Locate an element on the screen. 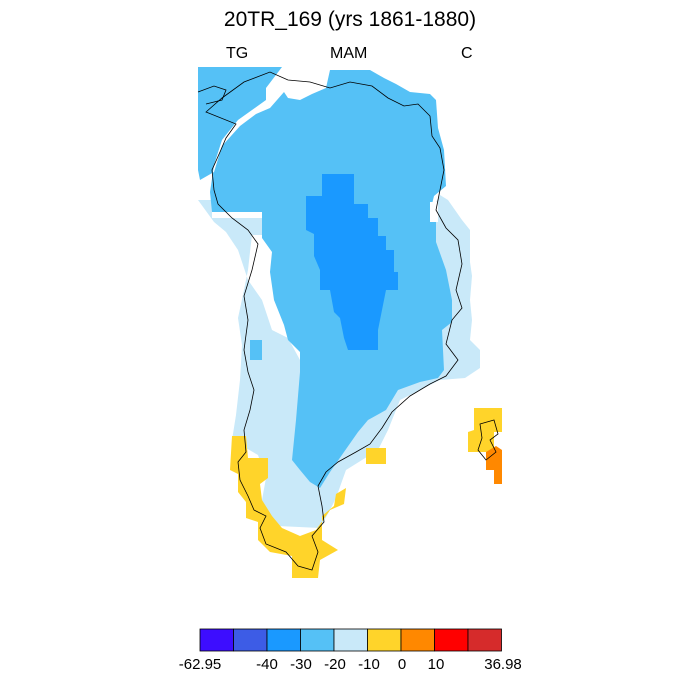 Image resolution: width=700 pixels, height=700 pixels. units-label: C is located at coordinates (467, 53).